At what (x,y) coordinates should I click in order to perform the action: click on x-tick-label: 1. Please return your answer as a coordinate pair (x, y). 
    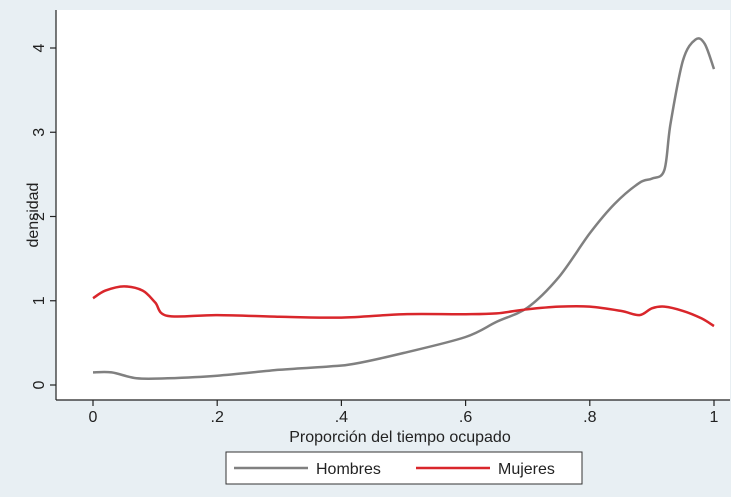
    Looking at the image, I should click on (714, 417).